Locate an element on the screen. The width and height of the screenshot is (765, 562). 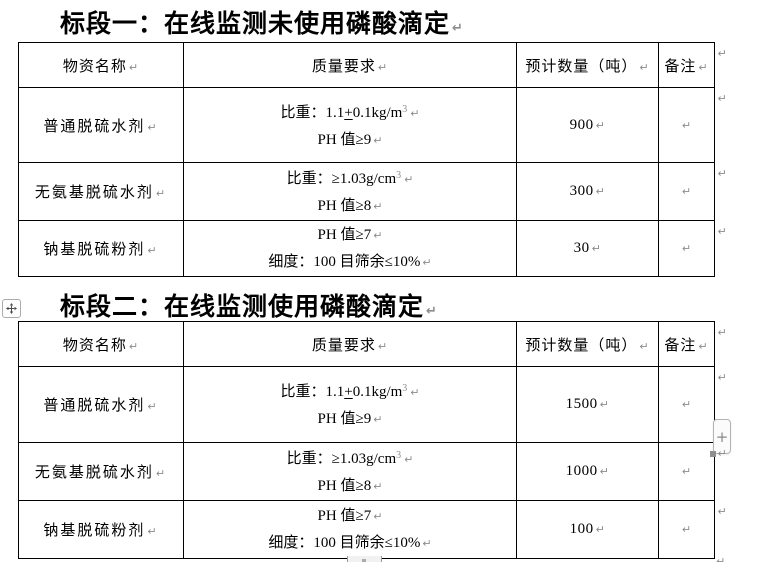
material-name-text: 无氨基脱硫水剂 is located at coordinates (94, 473).